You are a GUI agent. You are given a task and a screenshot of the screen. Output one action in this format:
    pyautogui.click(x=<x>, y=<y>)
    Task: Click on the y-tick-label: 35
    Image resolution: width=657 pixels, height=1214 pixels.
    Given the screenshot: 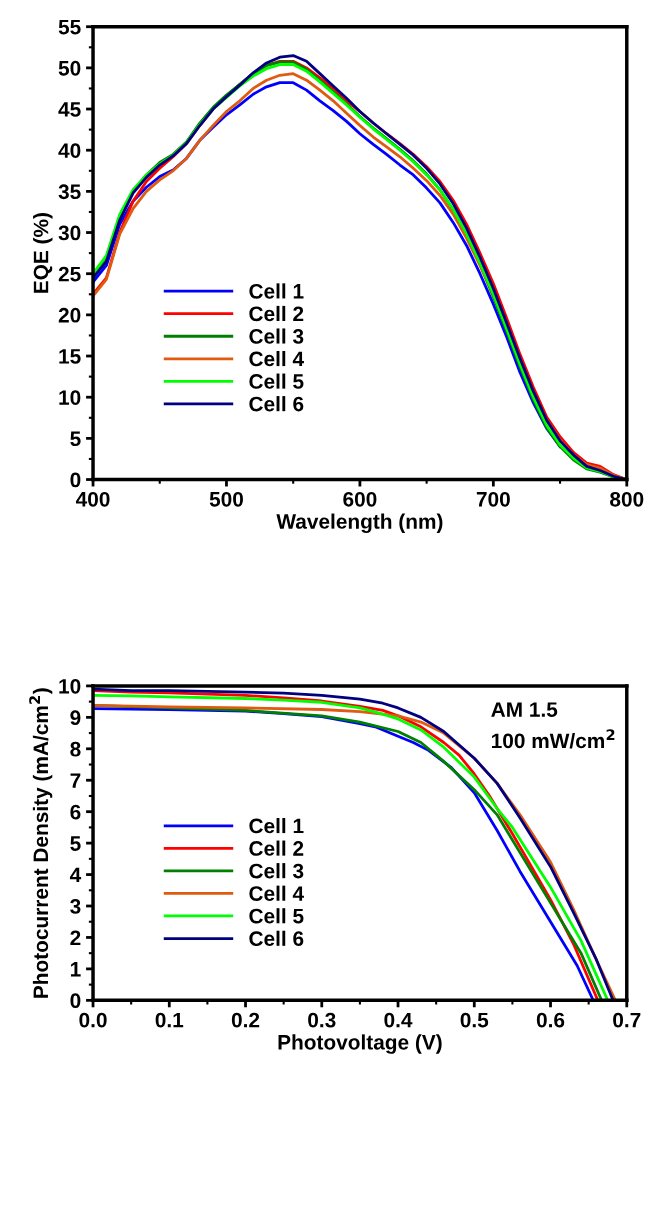 What is the action you would take?
    pyautogui.click(x=69, y=192)
    